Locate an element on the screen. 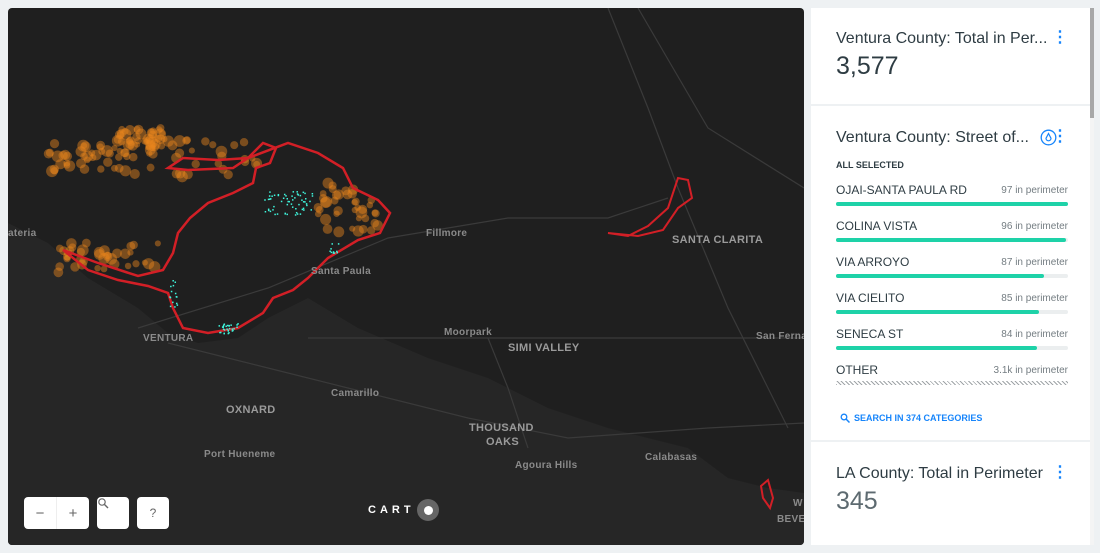 This screenshot has width=1100, height=553. widget-ventura-total: Ventura County: Total in Per... ⋮ 3,577 is located at coordinates (950, 56).